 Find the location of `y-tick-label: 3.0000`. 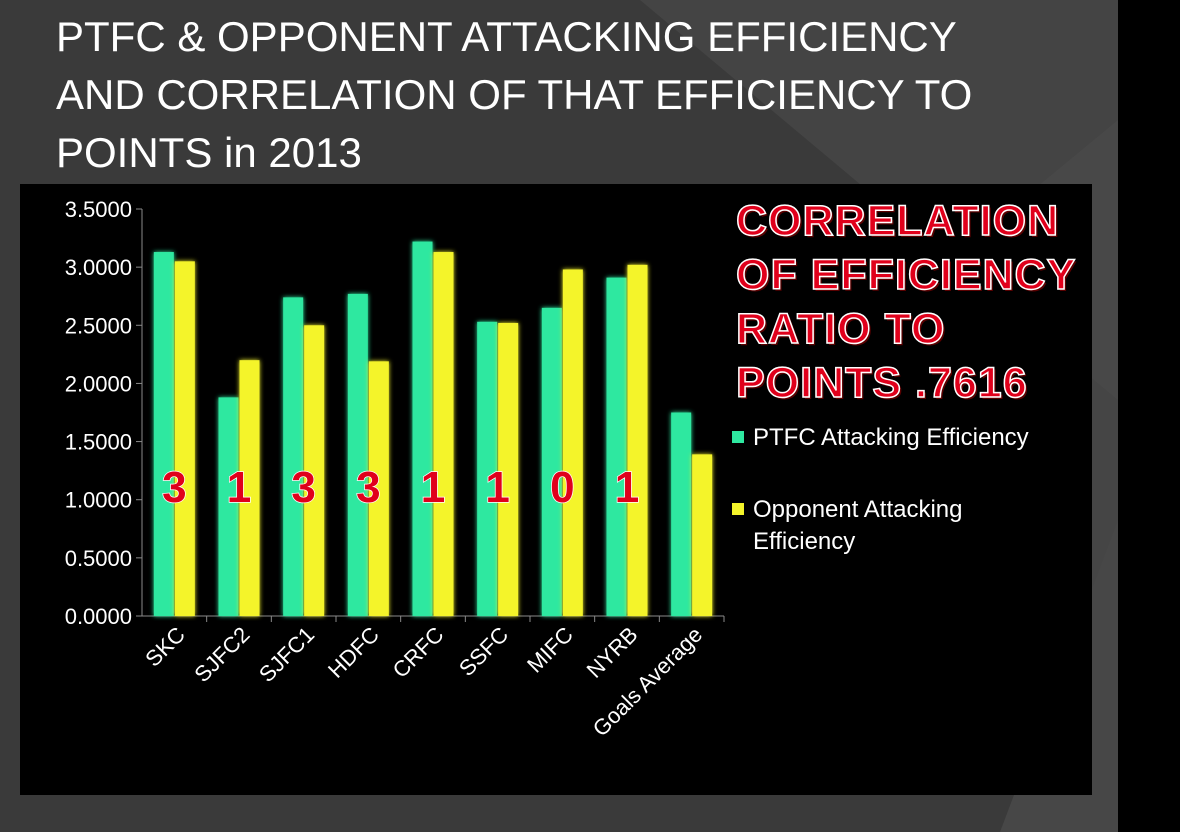

y-tick-label: 3.0000 is located at coordinates (98, 267).